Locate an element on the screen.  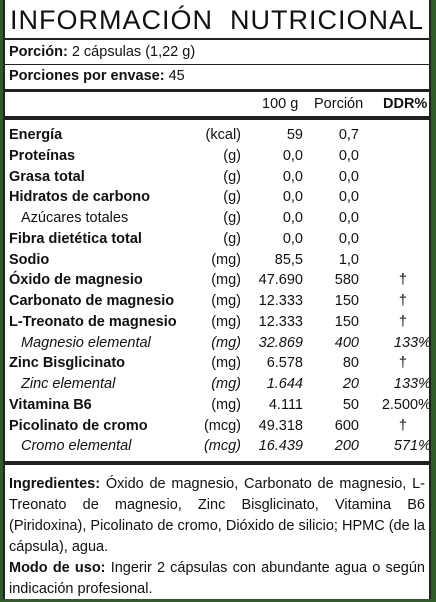
ingredients-label: Ingredientes: is located at coordinates (55, 484).